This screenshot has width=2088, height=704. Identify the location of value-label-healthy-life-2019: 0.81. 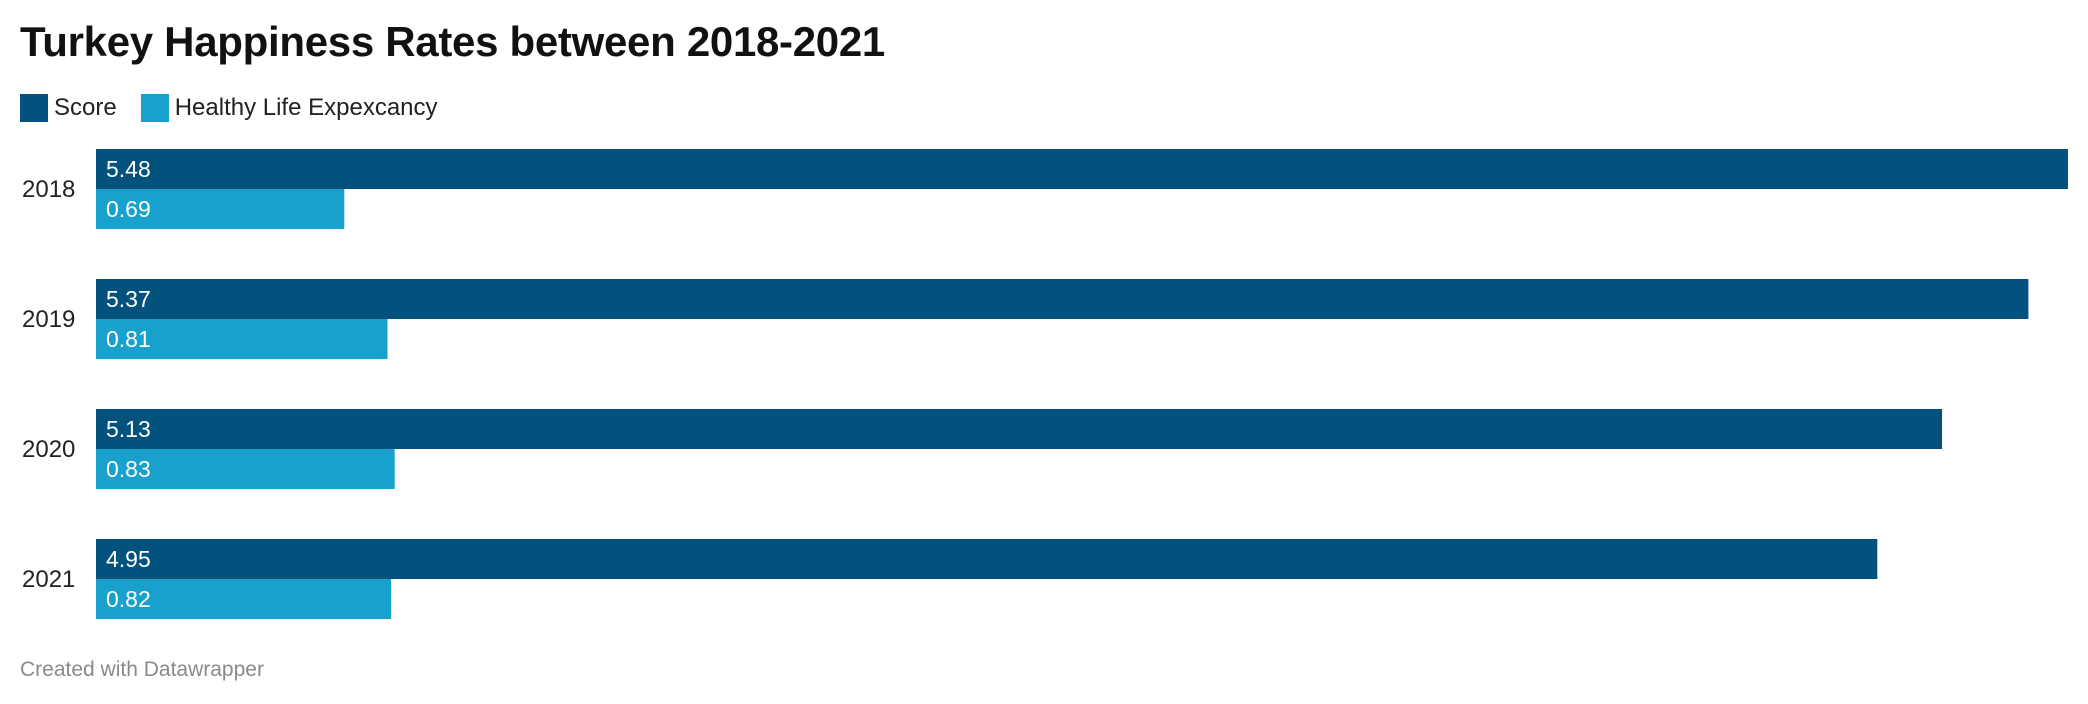
(128, 339).